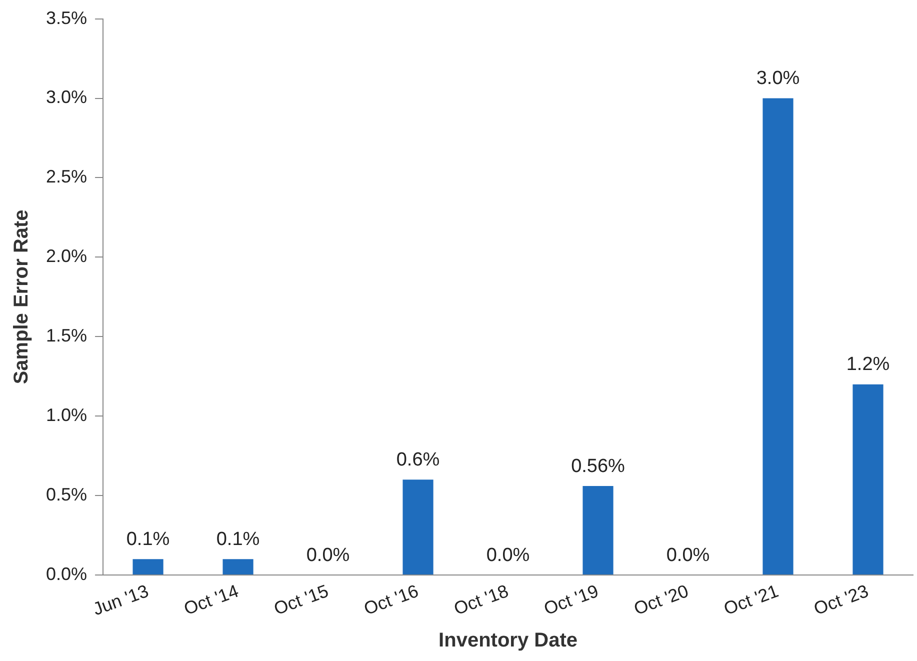  What do you see at coordinates (67, 336) in the screenshot?
I see `y-tick-label: 1.5%` at bounding box center [67, 336].